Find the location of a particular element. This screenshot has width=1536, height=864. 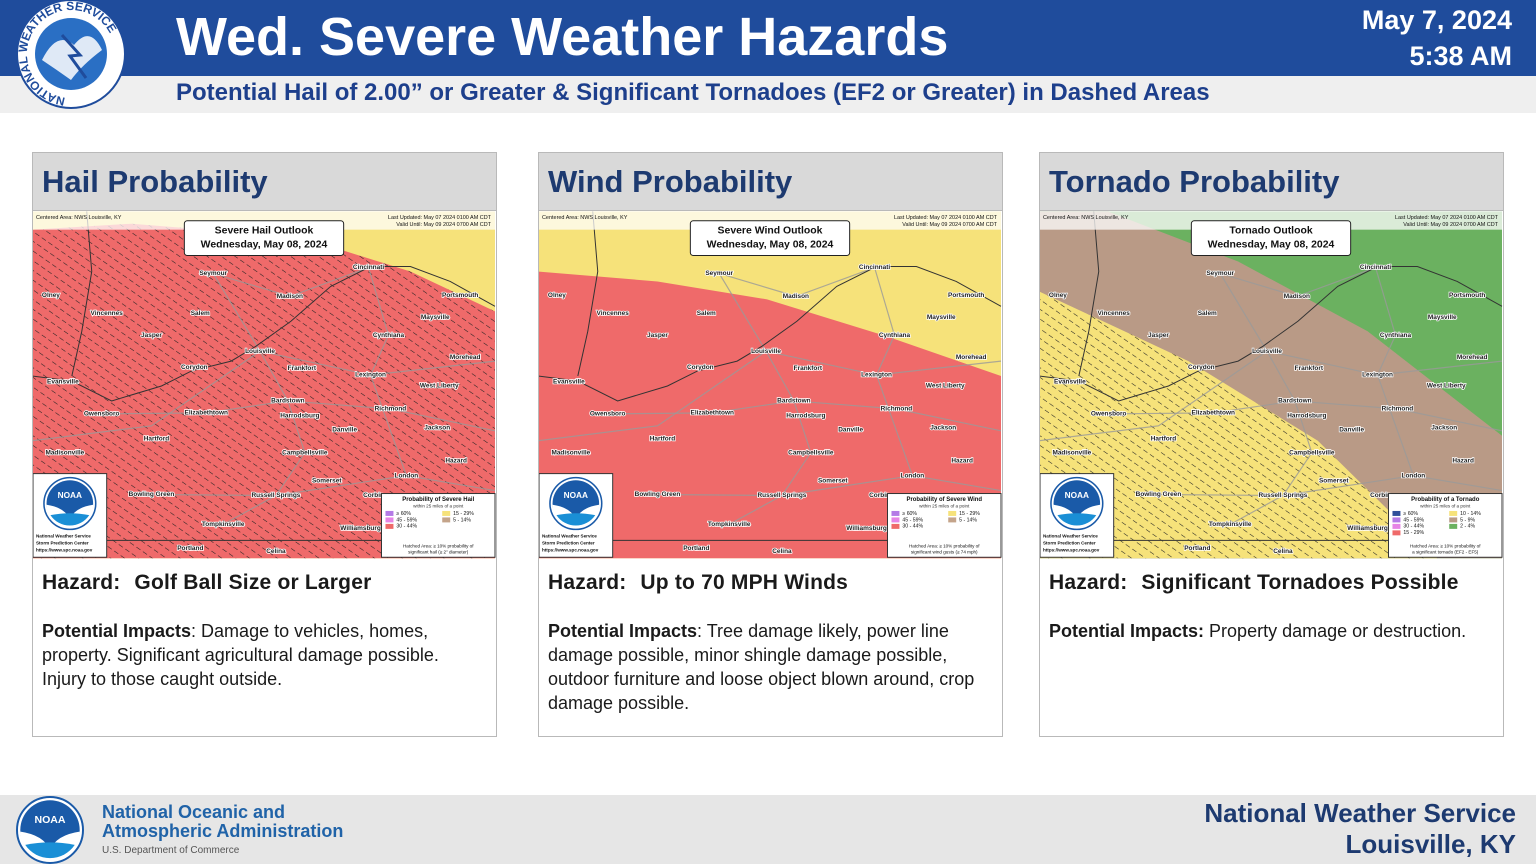

legend-label: ≥ 60% is located at coordinates (909, 514).